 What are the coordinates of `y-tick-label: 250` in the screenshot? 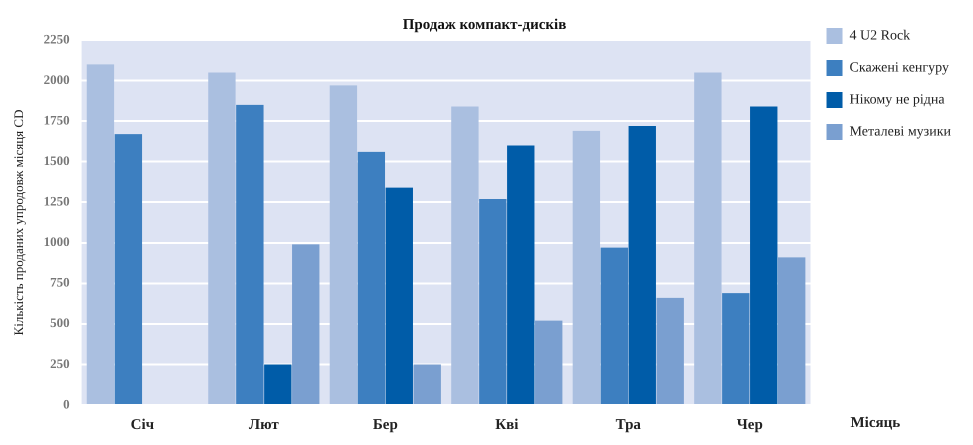 It's located at (60, 363).